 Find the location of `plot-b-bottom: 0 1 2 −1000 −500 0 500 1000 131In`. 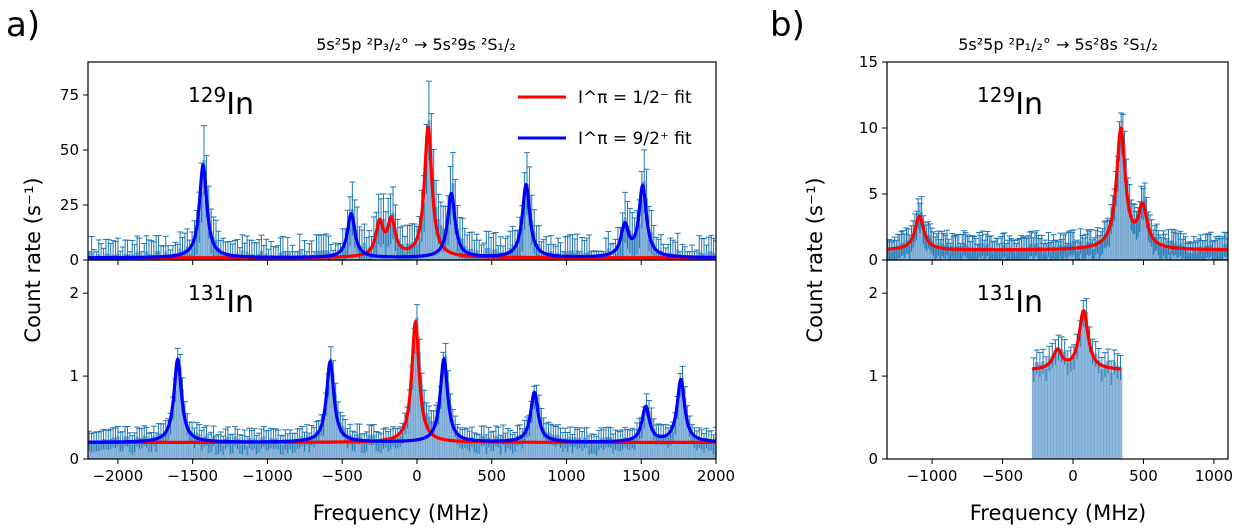

plot-b-bottom: 0 1 2 −1000 −500 0 500 1000 131In is located at coordinates (1050, 372).